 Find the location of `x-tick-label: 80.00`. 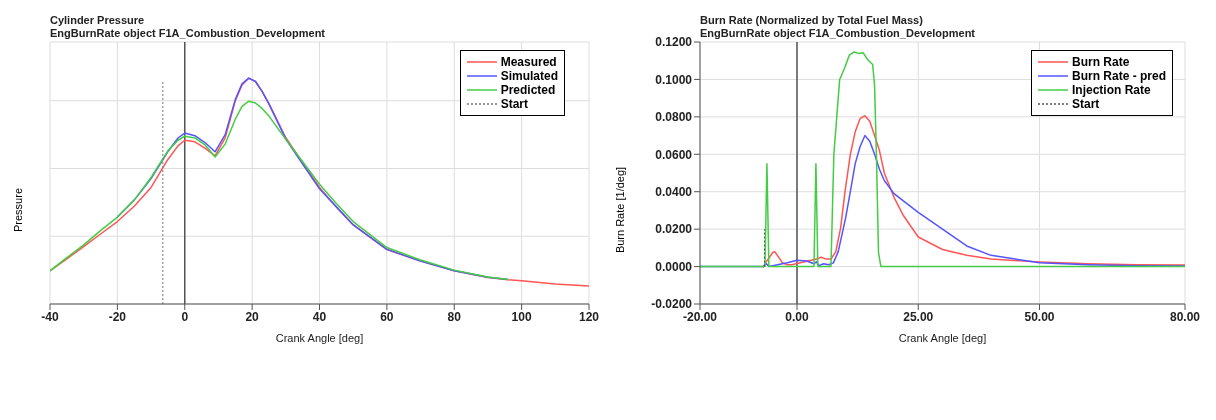

x-tick-label: 80.00 is located at coordinates (1185, 316).